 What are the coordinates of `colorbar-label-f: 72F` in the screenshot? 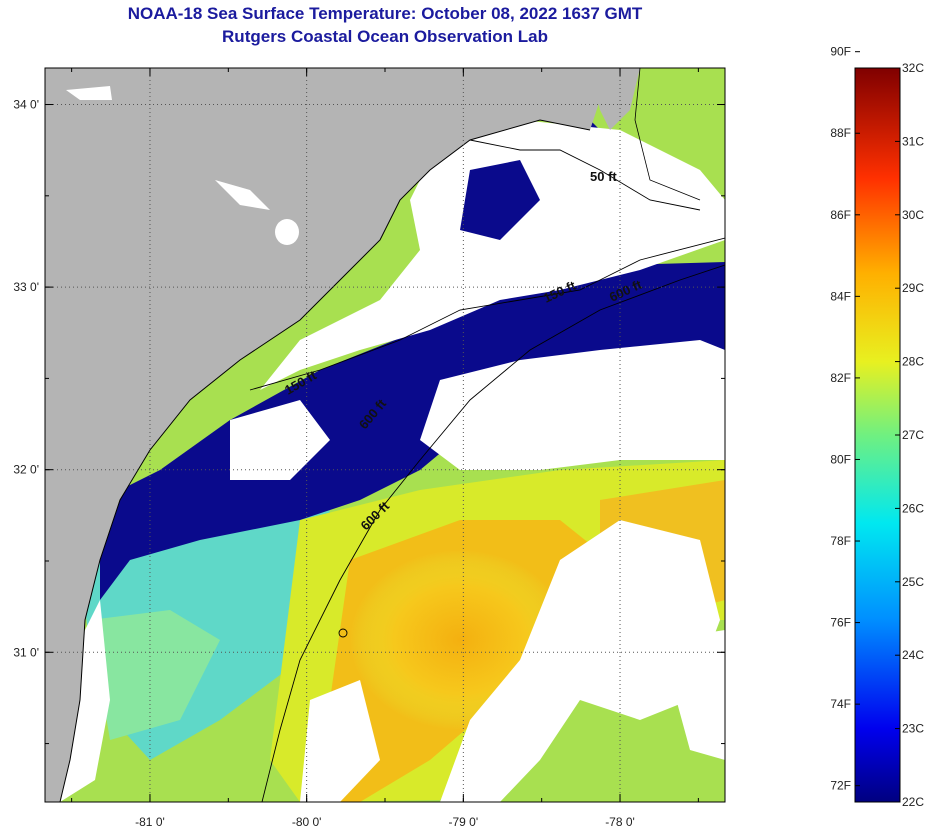 It's located at (840, 786).